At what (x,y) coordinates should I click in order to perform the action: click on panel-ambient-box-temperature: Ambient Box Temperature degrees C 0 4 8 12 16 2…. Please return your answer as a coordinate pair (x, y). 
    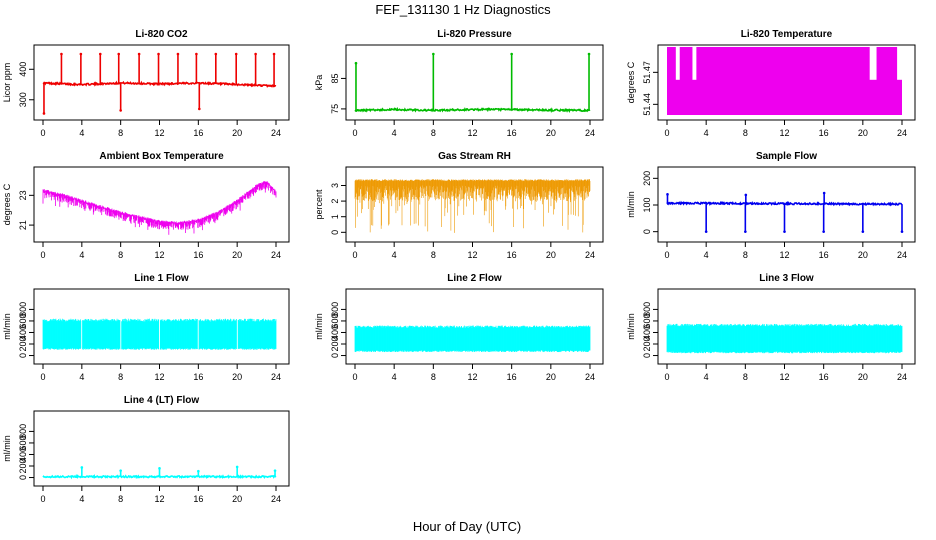
    Looking at the image, I should click on (146, 205).